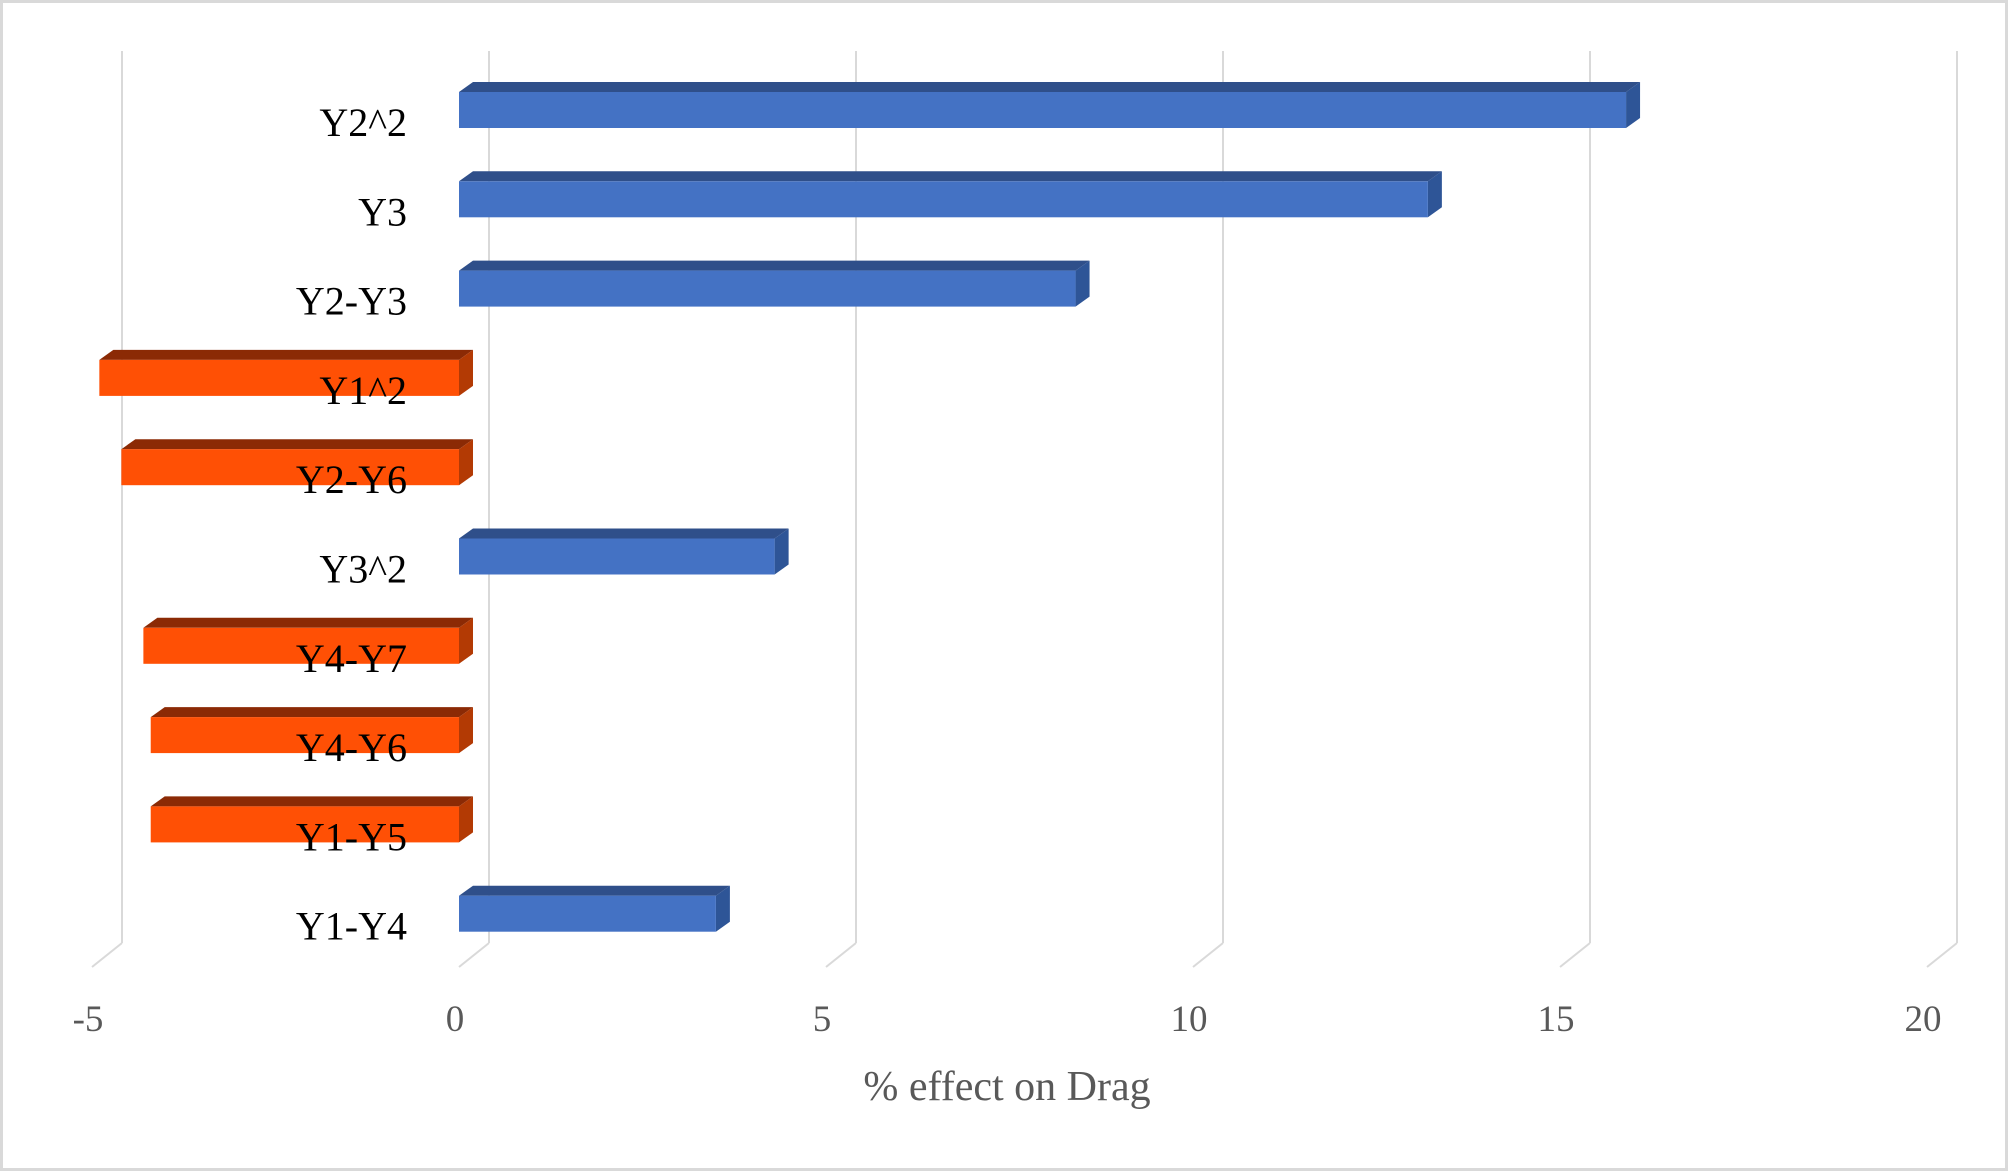  I want to click on category-label: Y2-Y6, so click(351, 479).